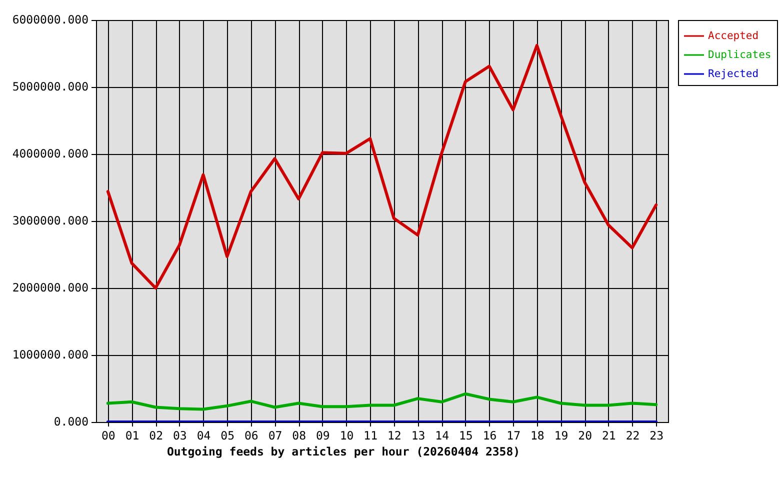 The width and height of the screenshot is (780, 480). I want to click on x-tick-label: 22, so click(633, 435).